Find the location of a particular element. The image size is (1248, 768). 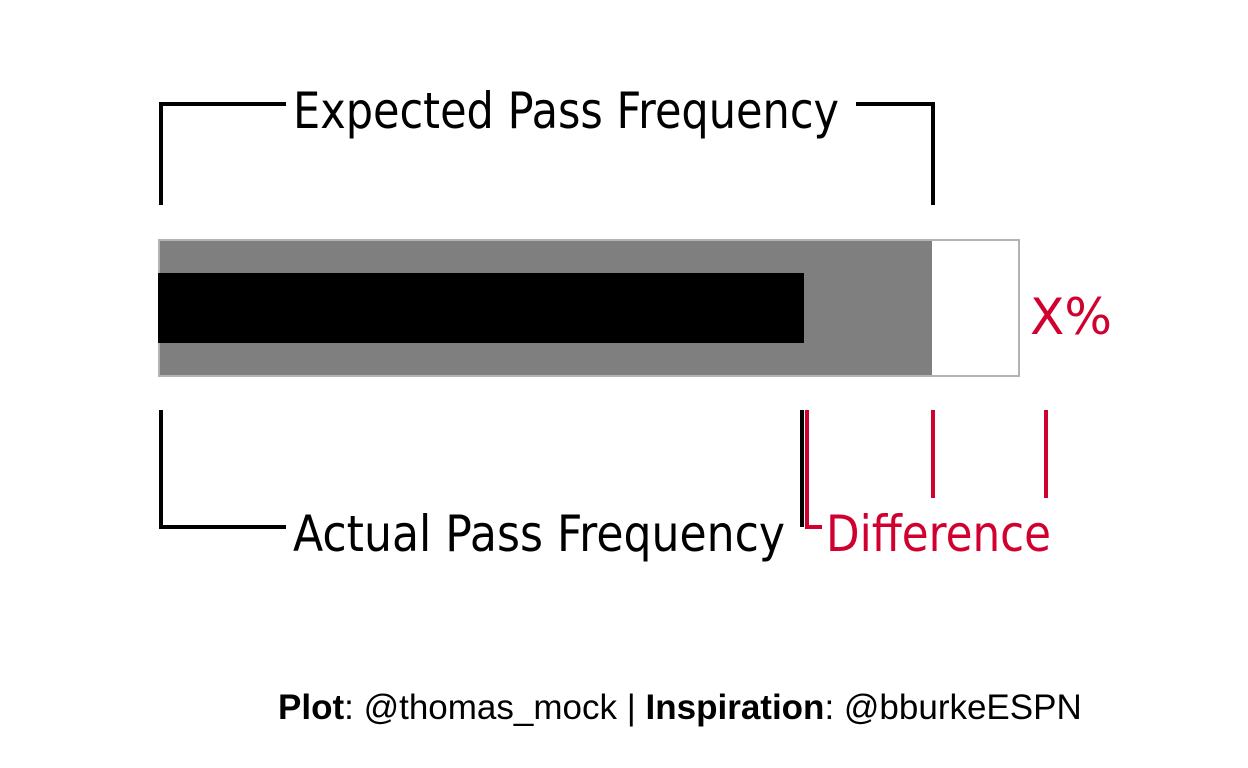

expected-bracket-right is located at coordinates (895, 153).